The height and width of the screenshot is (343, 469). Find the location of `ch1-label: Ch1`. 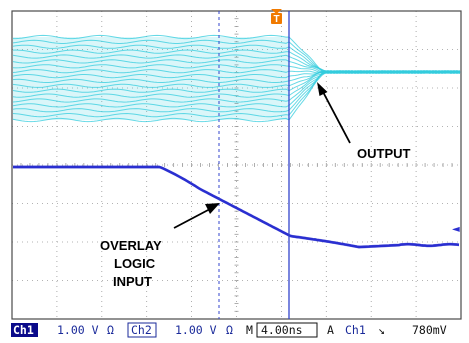

ch1-label: Ch1 is located at coordinates (23, 330).